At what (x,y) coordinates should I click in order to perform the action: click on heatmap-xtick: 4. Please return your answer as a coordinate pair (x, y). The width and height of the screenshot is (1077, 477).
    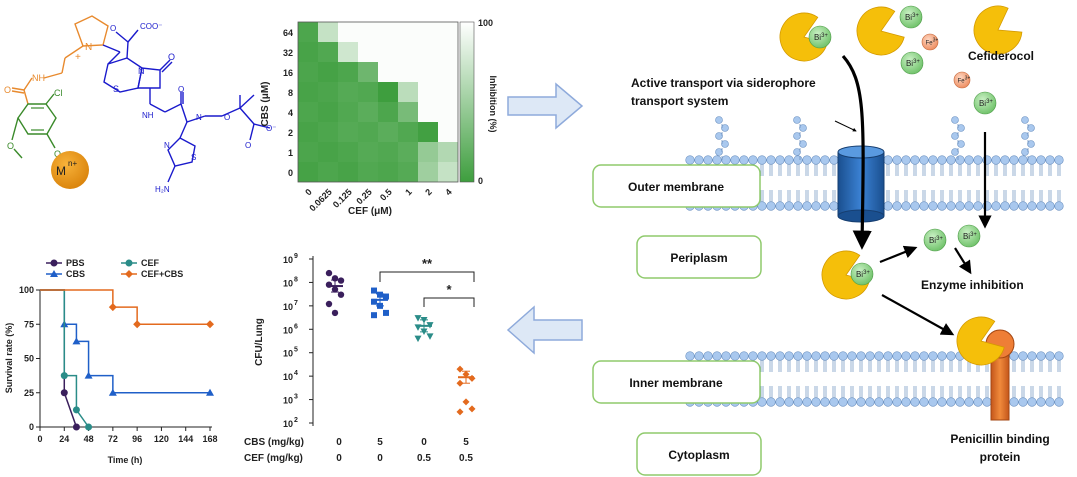
    Looking at the image, I should click on (448, 192).